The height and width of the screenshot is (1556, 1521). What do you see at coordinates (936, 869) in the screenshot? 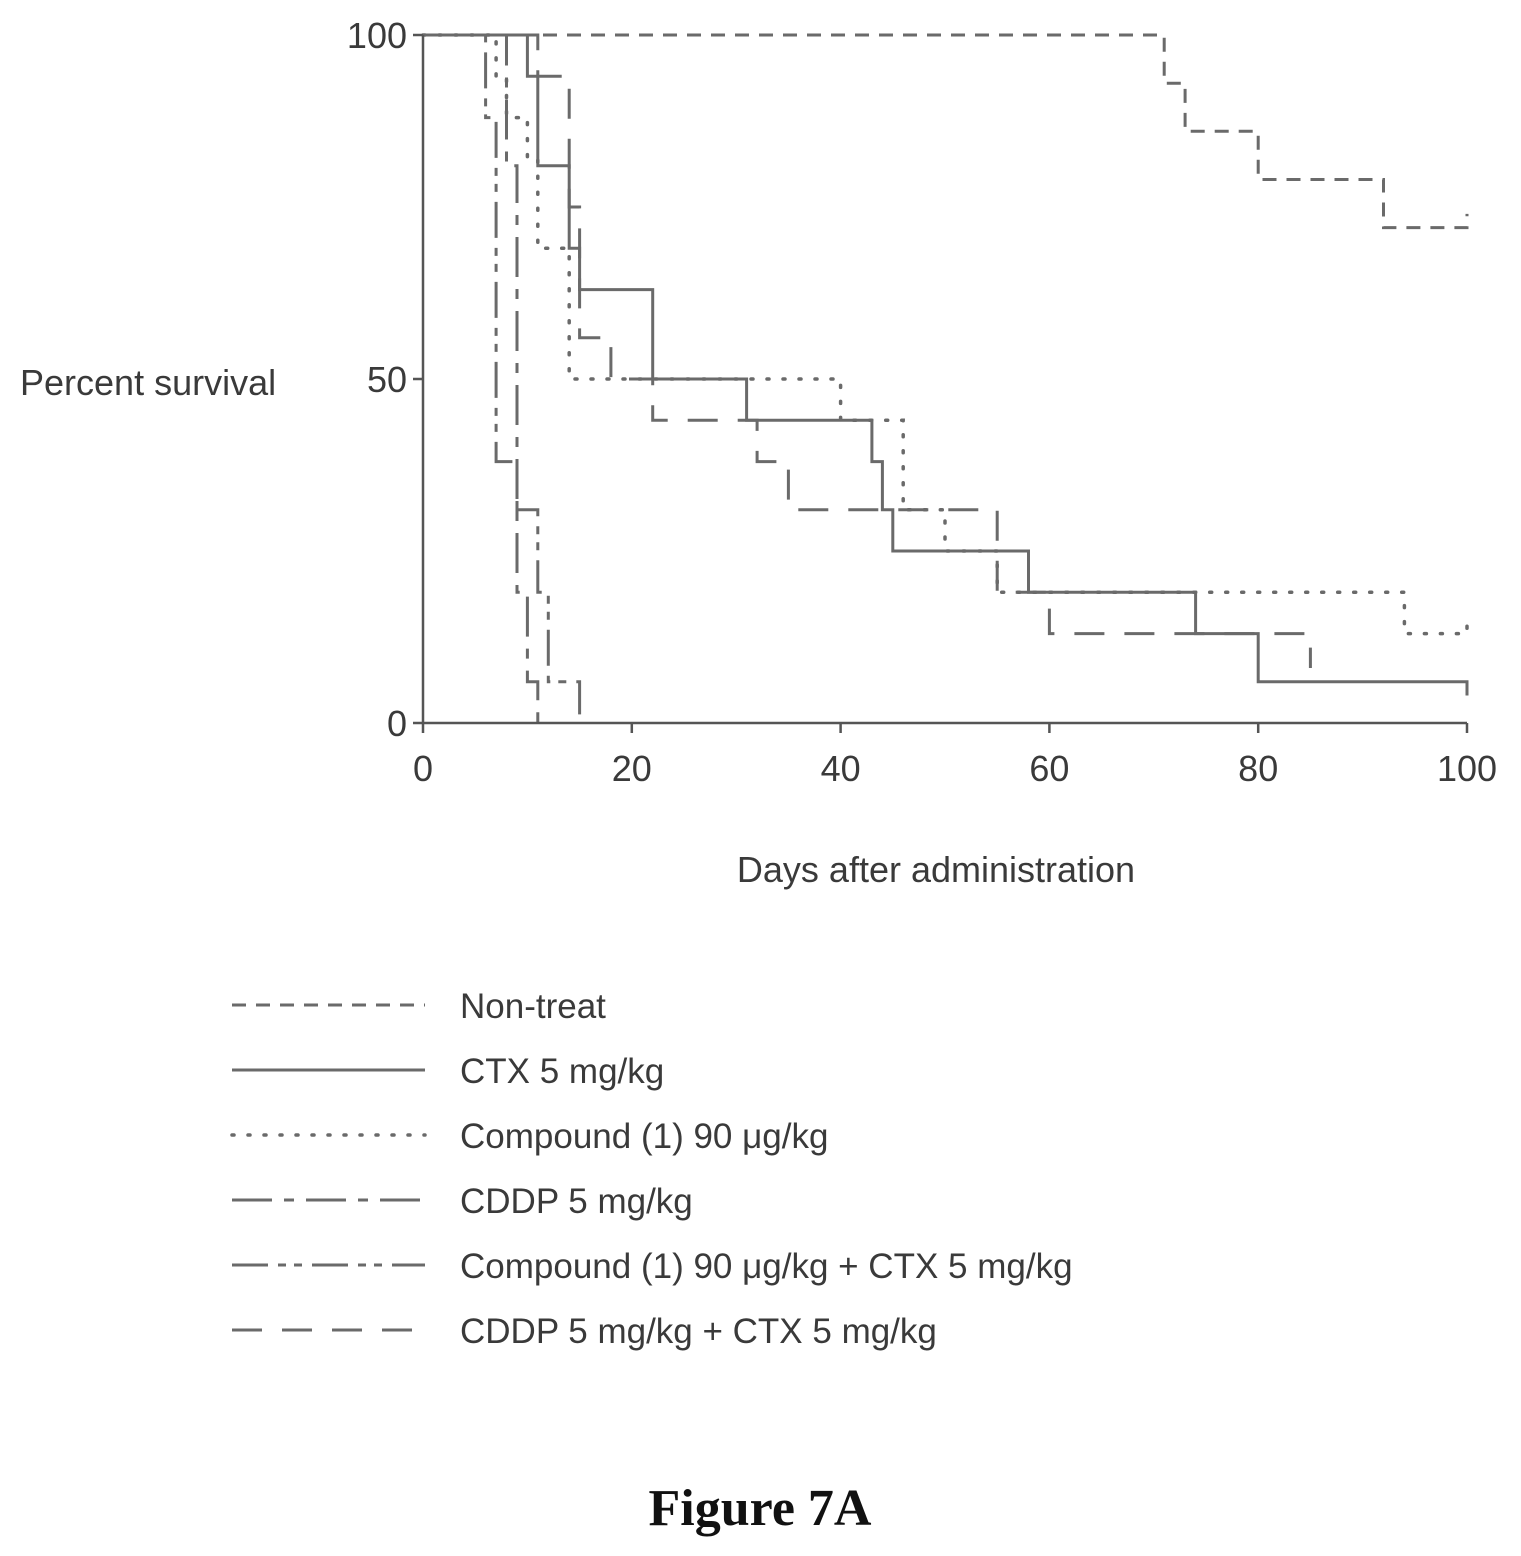
I see `x-axis-label: Days after administration` at bounding box center [936, 869].